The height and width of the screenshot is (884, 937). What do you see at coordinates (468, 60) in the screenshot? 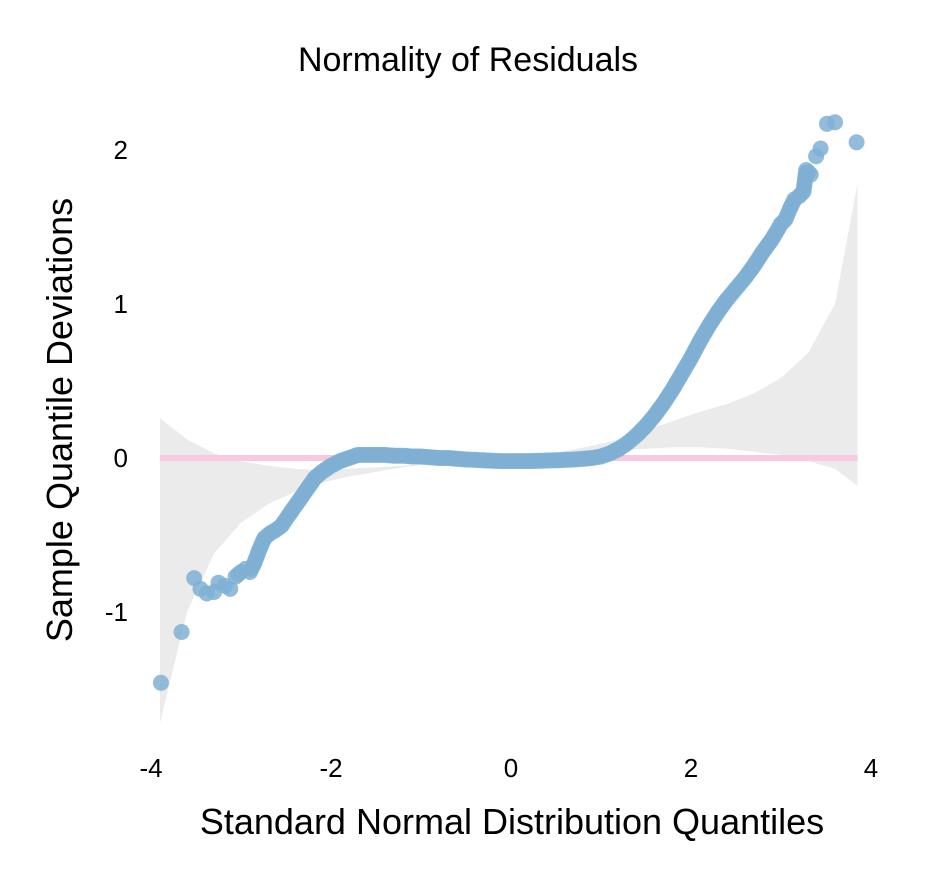
I see `chart-title: Normality of Residuals` at bounding box center [468, 60].